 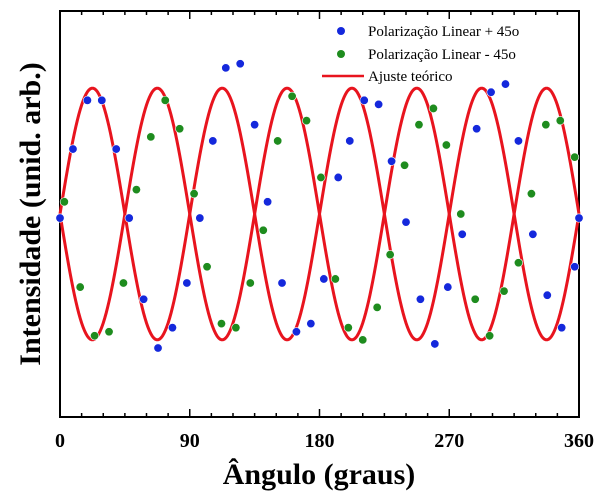 I want to click on legend-label-green: Polarização Linear - 45o, so click(x=442, y=55).